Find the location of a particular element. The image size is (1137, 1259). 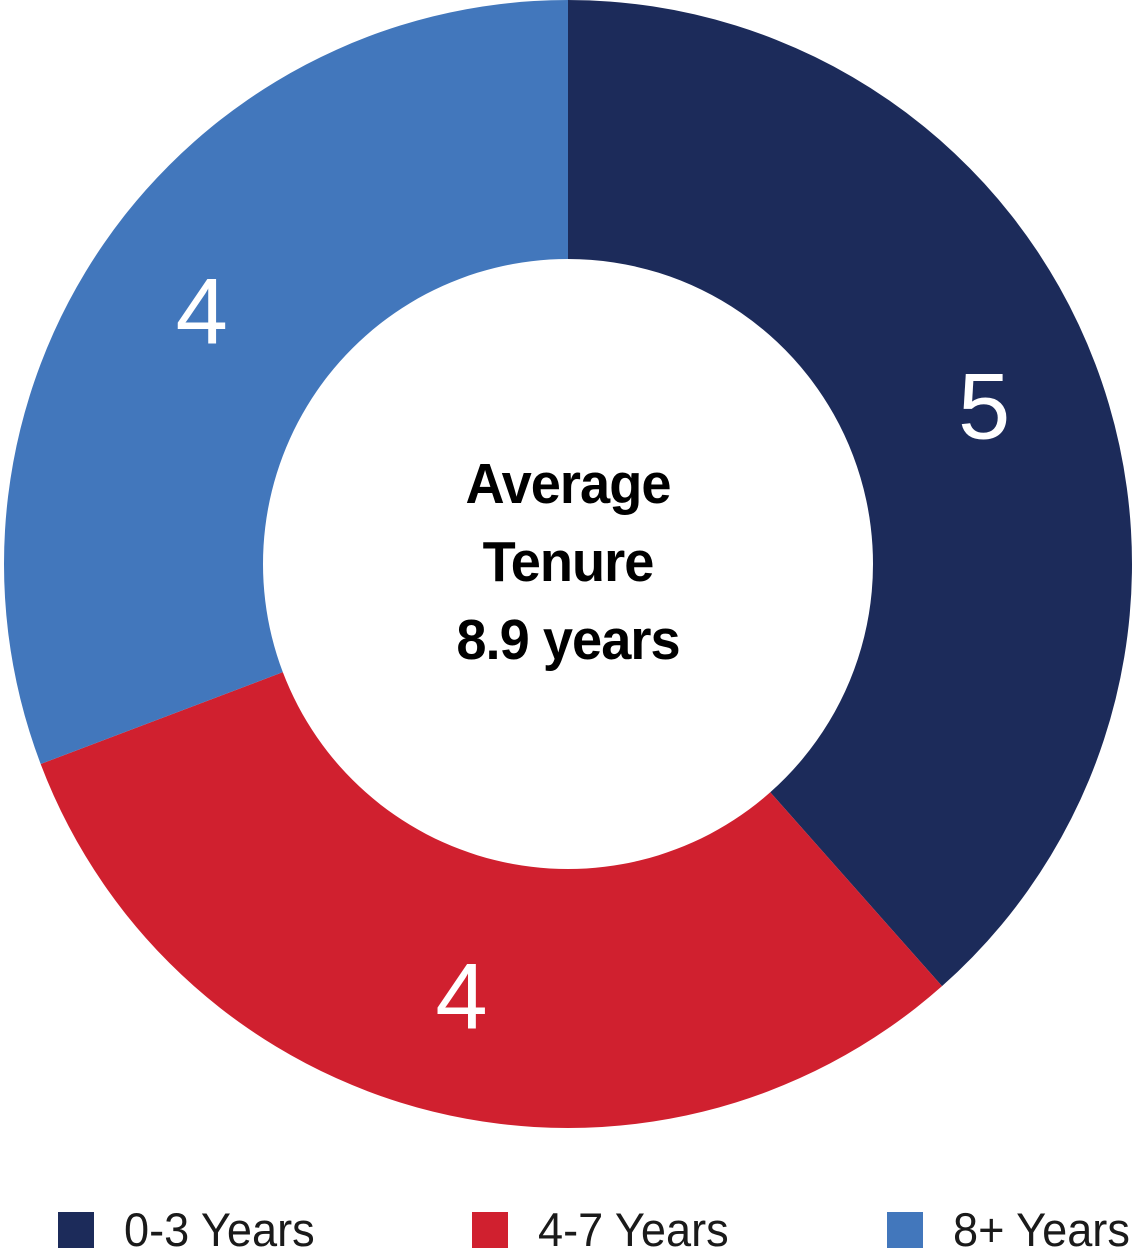

center-label-line1: Average is located at coordinates (568, 484).